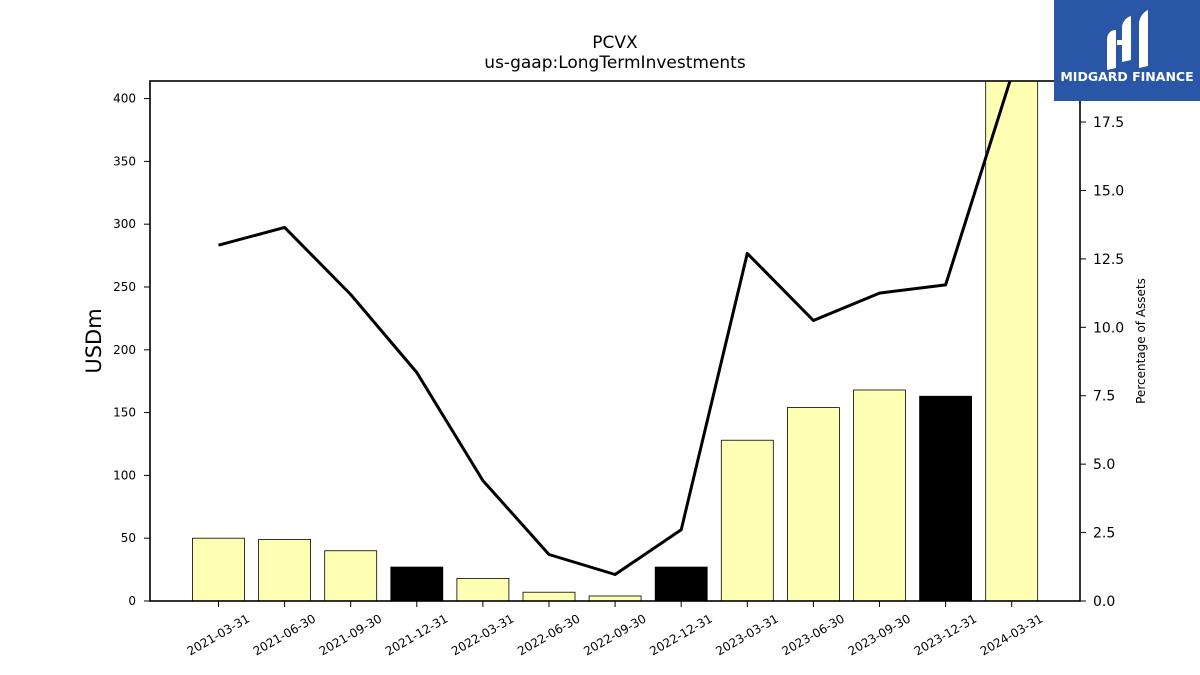 The height and width of the screenshot is (675, 1200). What do you see at coordinates (1104, 534) in the screenshot?
I see `y2-tick-label: 2.5` at bounding box center [1104, 534].